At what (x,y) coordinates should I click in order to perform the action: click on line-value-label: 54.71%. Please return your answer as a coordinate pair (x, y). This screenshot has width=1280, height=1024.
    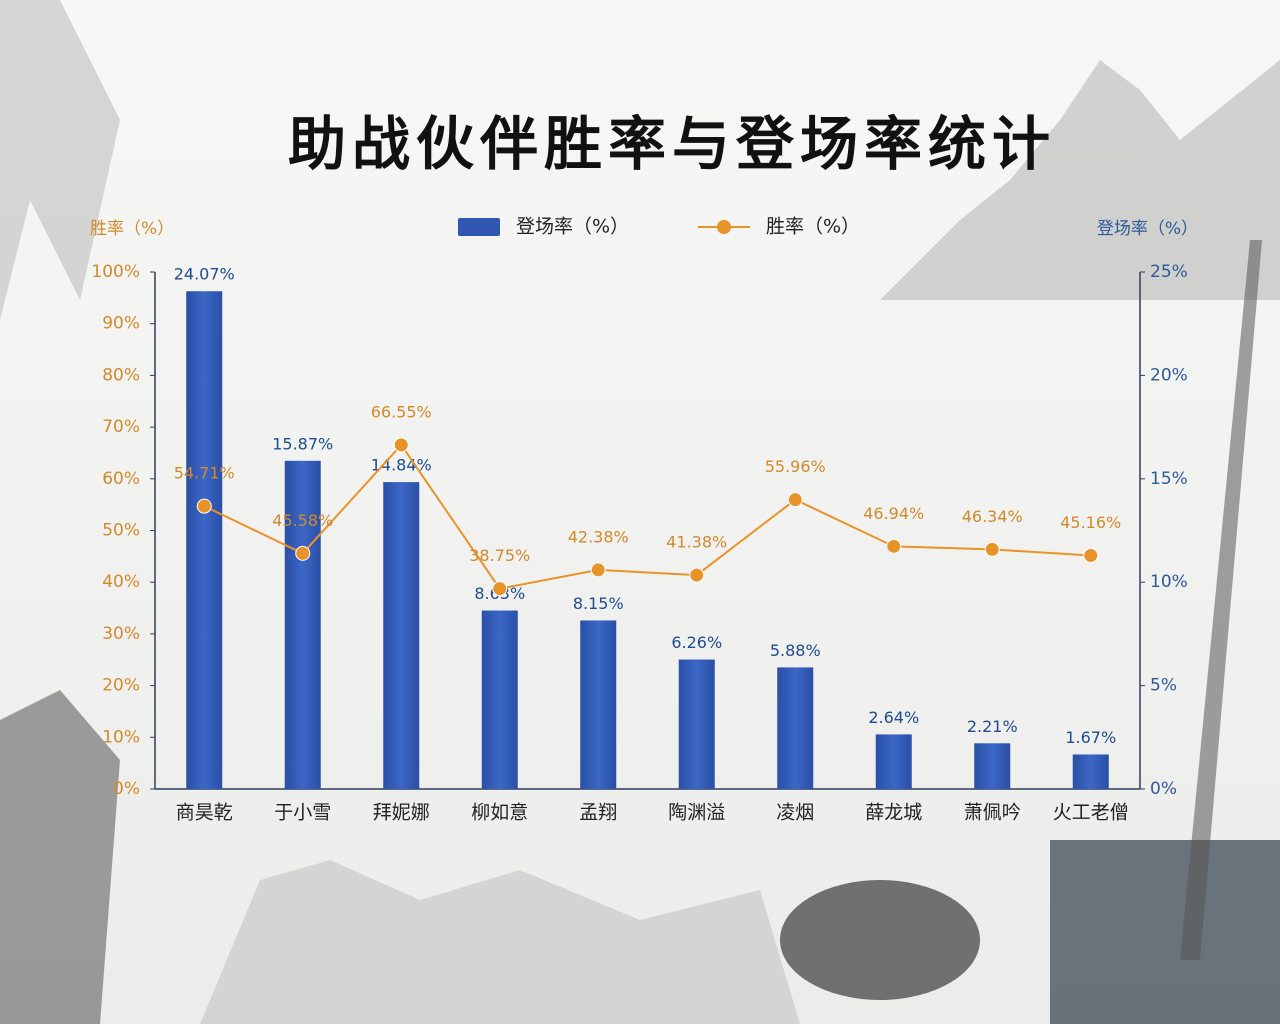
    Looking at the image, I should click on (204, 473).